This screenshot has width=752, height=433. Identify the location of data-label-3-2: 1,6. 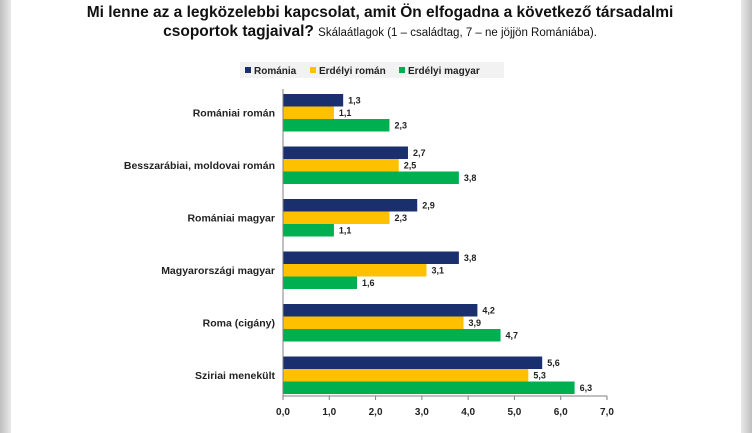
(368, 283).